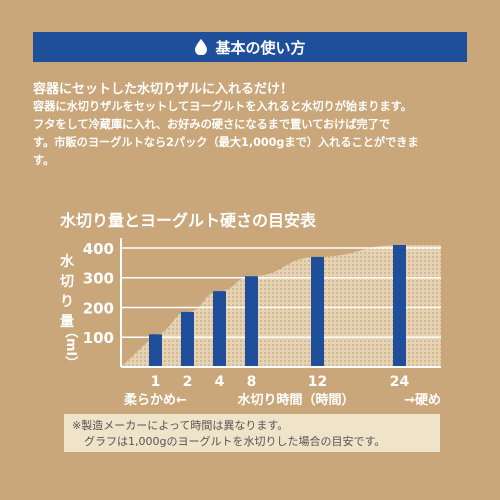 This screenshot has width=500, height=500. I want to click on intro-lead: 容器にセットした水切りザルに入れるだけ！, so click(163, 89).